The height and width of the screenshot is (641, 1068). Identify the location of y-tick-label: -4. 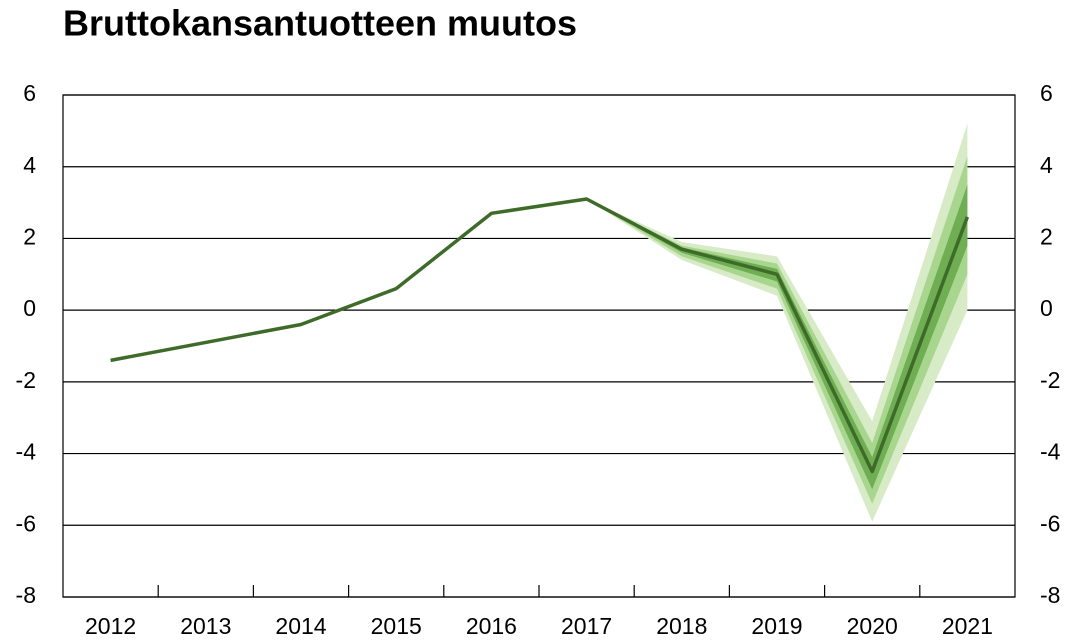
(26, 452).